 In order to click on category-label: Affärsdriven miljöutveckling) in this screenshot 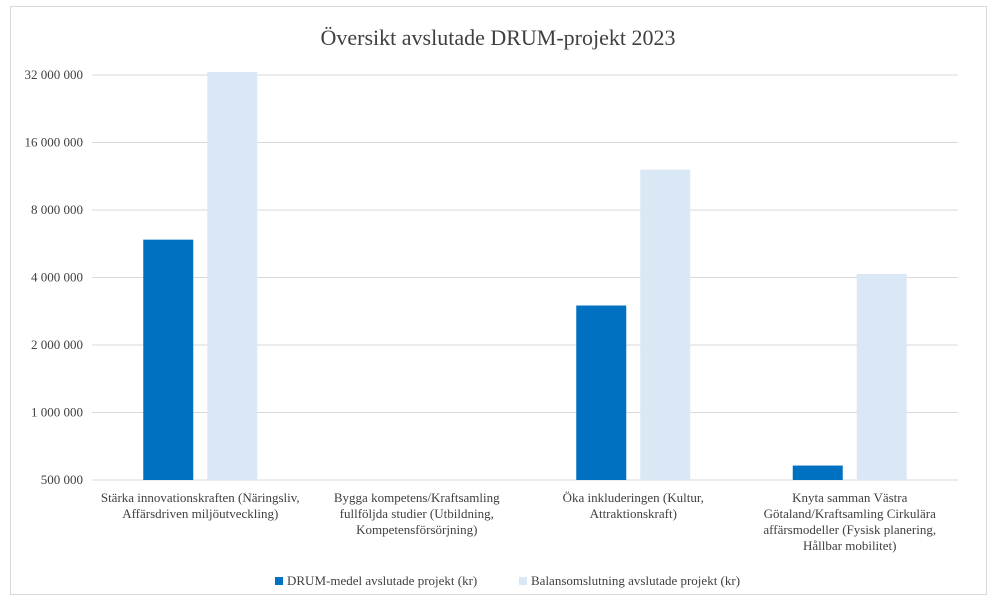, I will do `click(200, 513)`.